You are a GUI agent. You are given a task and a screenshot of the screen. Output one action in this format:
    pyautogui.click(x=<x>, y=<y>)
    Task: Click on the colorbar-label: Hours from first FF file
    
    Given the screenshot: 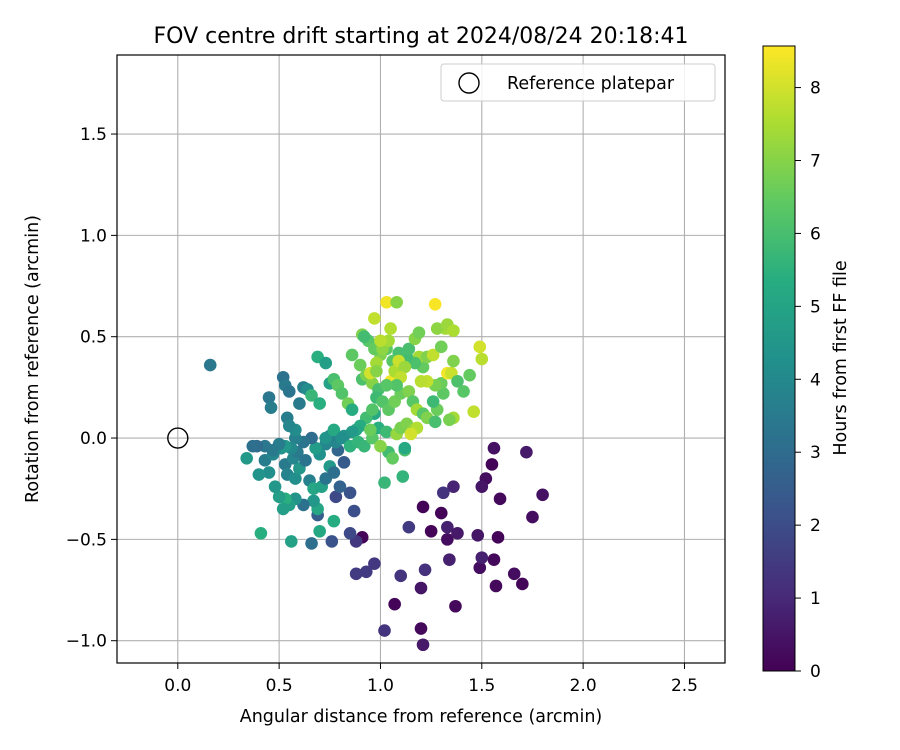 What is the action you would take?
    pyautogui.click(x=841, y=357)
    